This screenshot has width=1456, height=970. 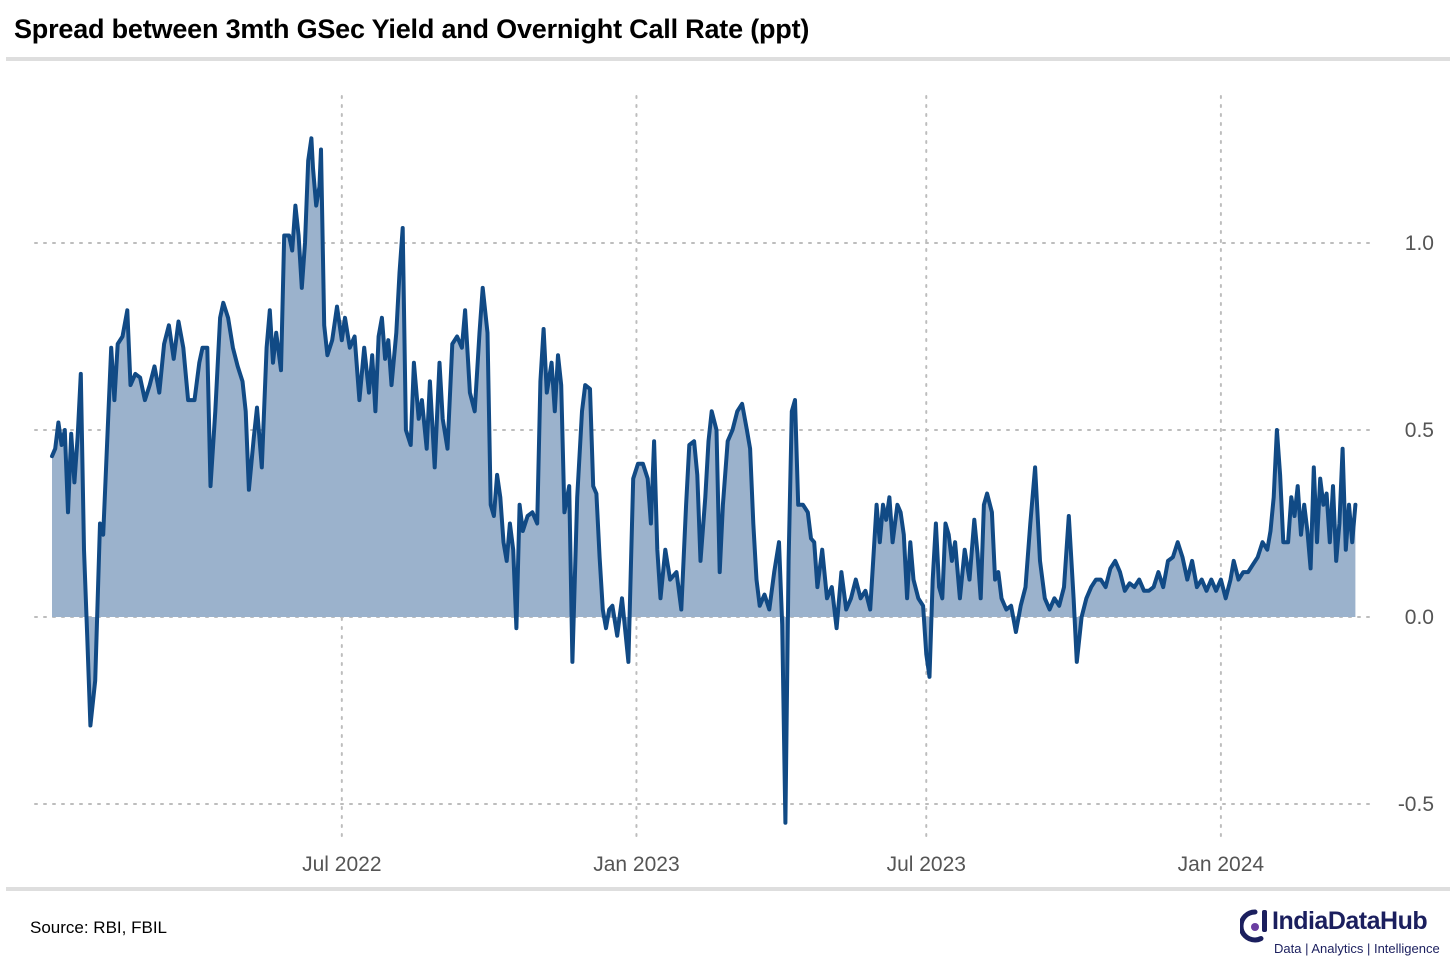 I want to click on y-tick-label: 1.0, so click(x=1419, y=243).